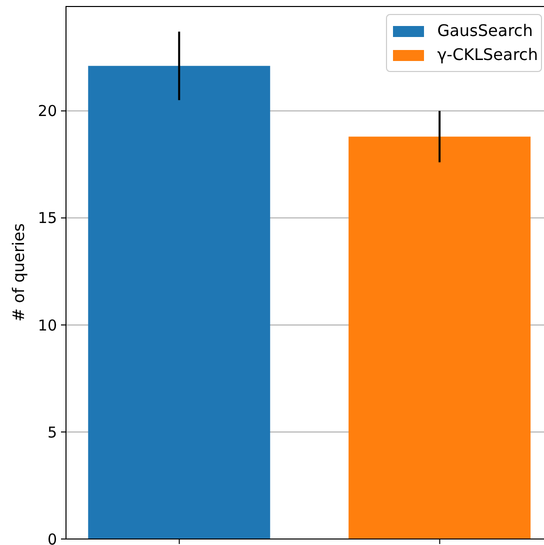  Describe the element at coordinates (52, 432) in the screenshot. I see `y-tick-label: 5` at that location.